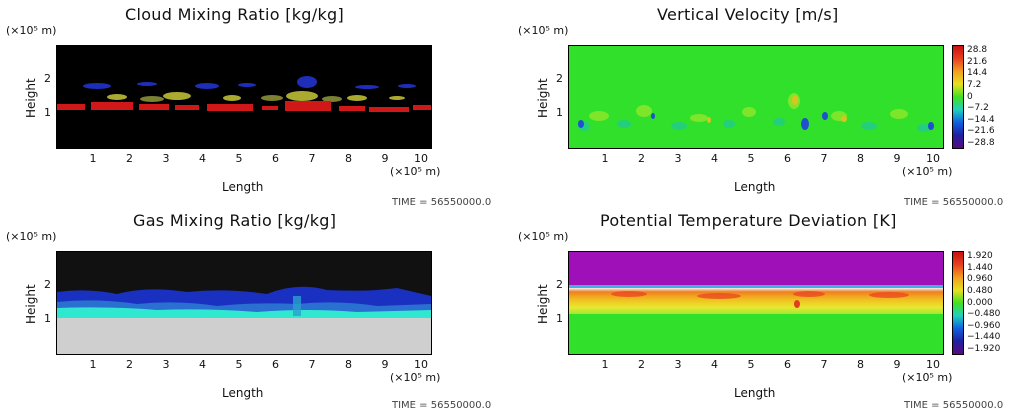 Image resolution: width=1024 pixels, height=412 pixels. Describe the element at coordinates (981, 119) in the screenshot. I see `colorbar-tick-label: −14.4` at that location.